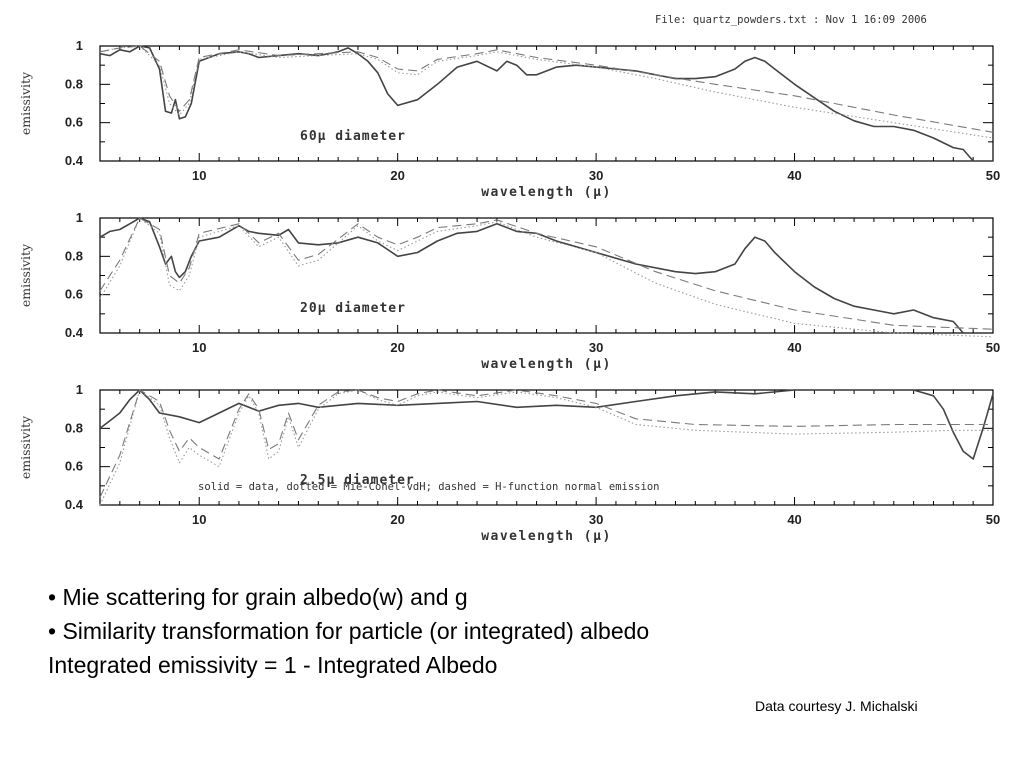 Image resolution: width=1024 pixels, height=768 pixels. What do you see at coordinates (836, 706) in the screenshot?
I see `data-credit: Data courtesy J. Michalski` at bounding box center [836, 706].